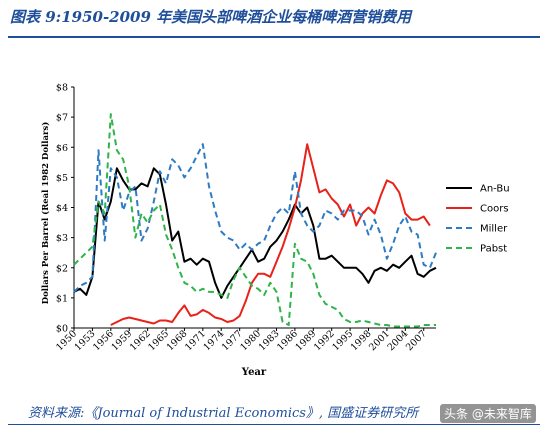  I want to click on title-divider, so click(274, 37).